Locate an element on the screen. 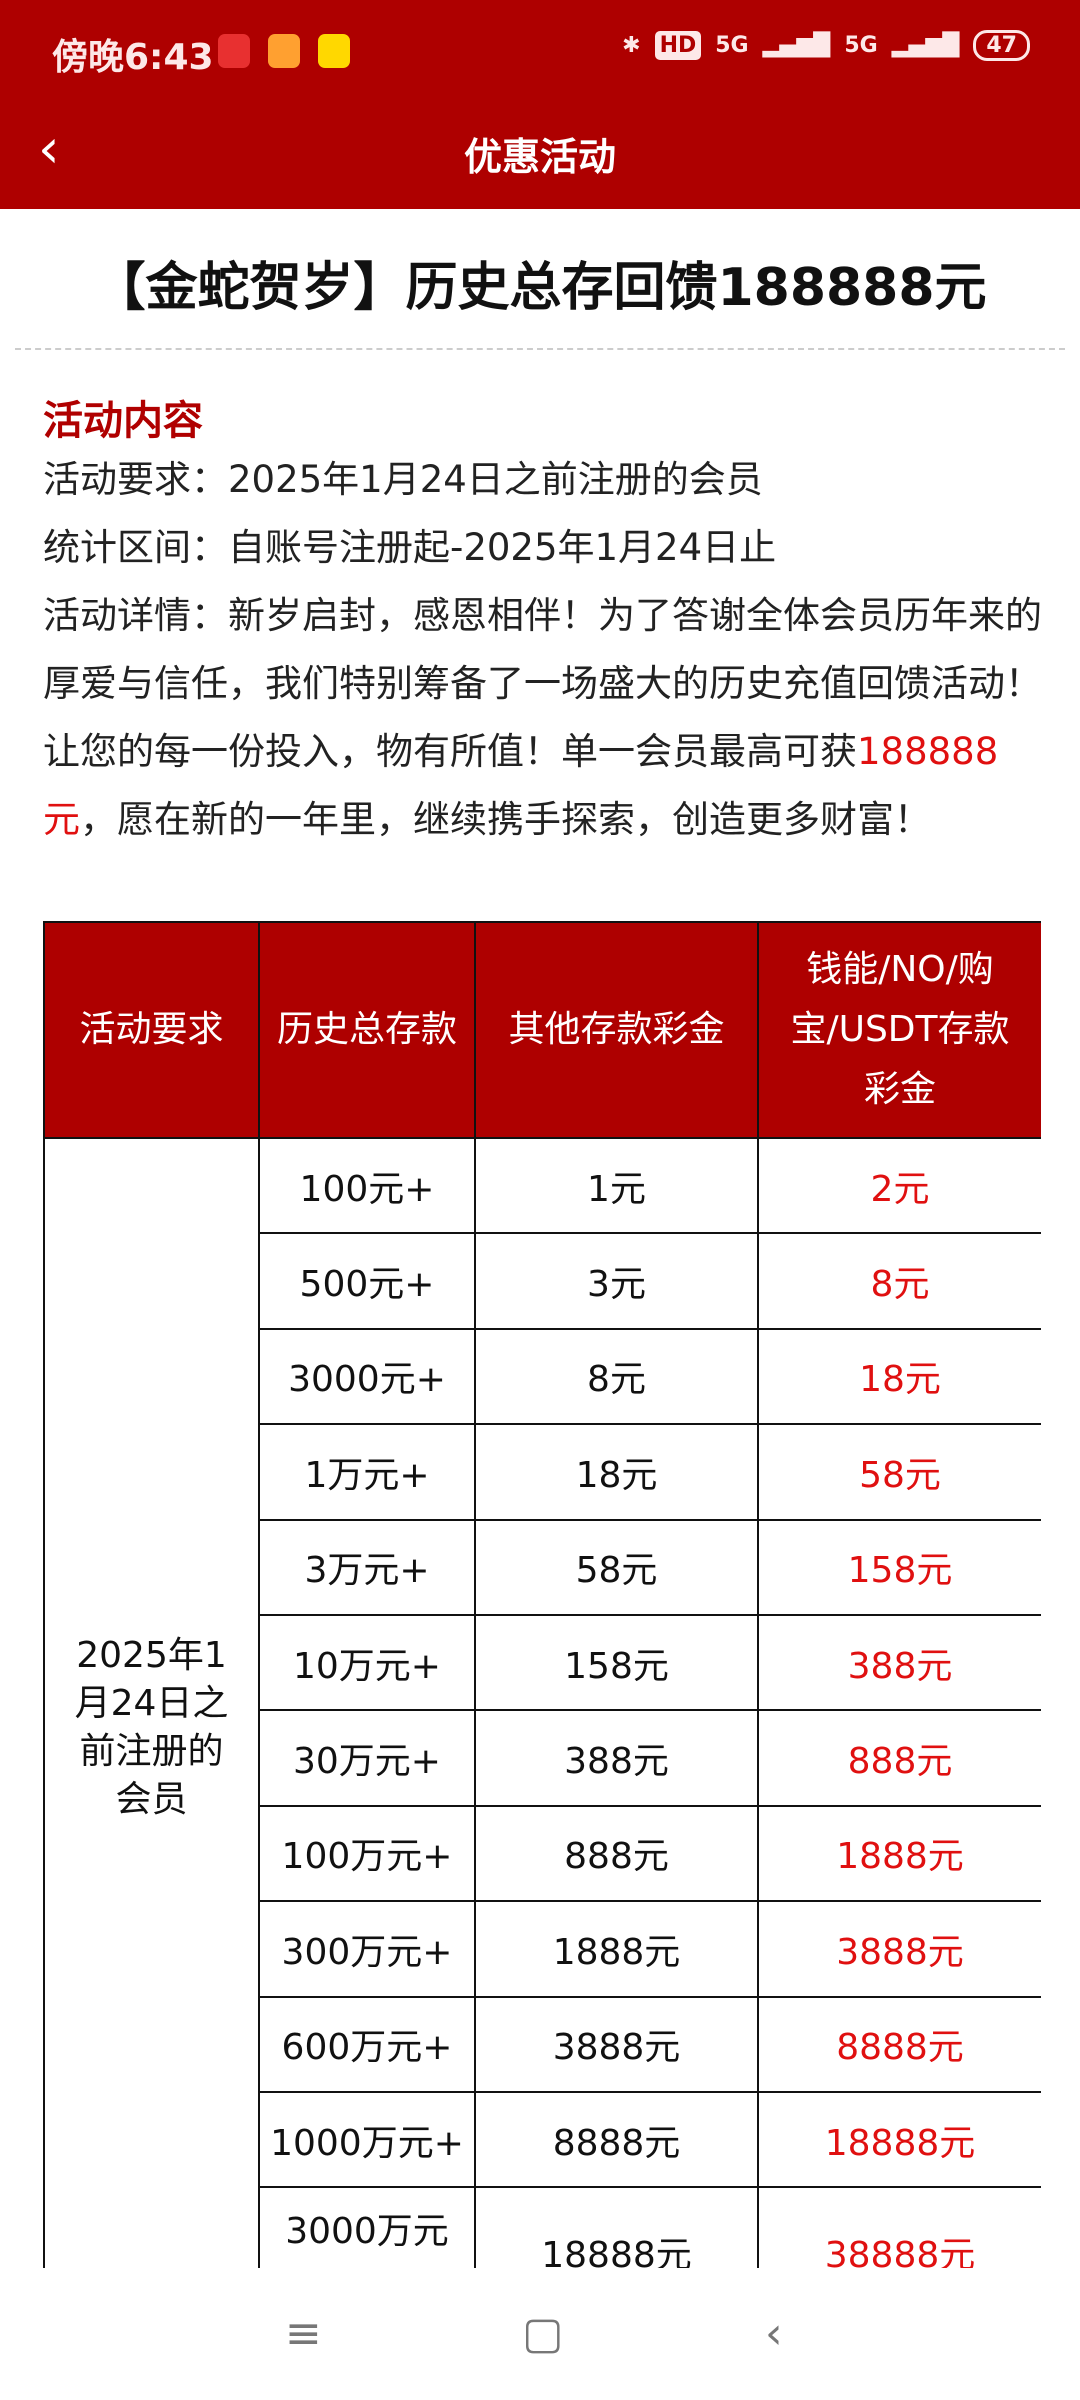  hd-icon: HD is located at coordinates (678, 45).